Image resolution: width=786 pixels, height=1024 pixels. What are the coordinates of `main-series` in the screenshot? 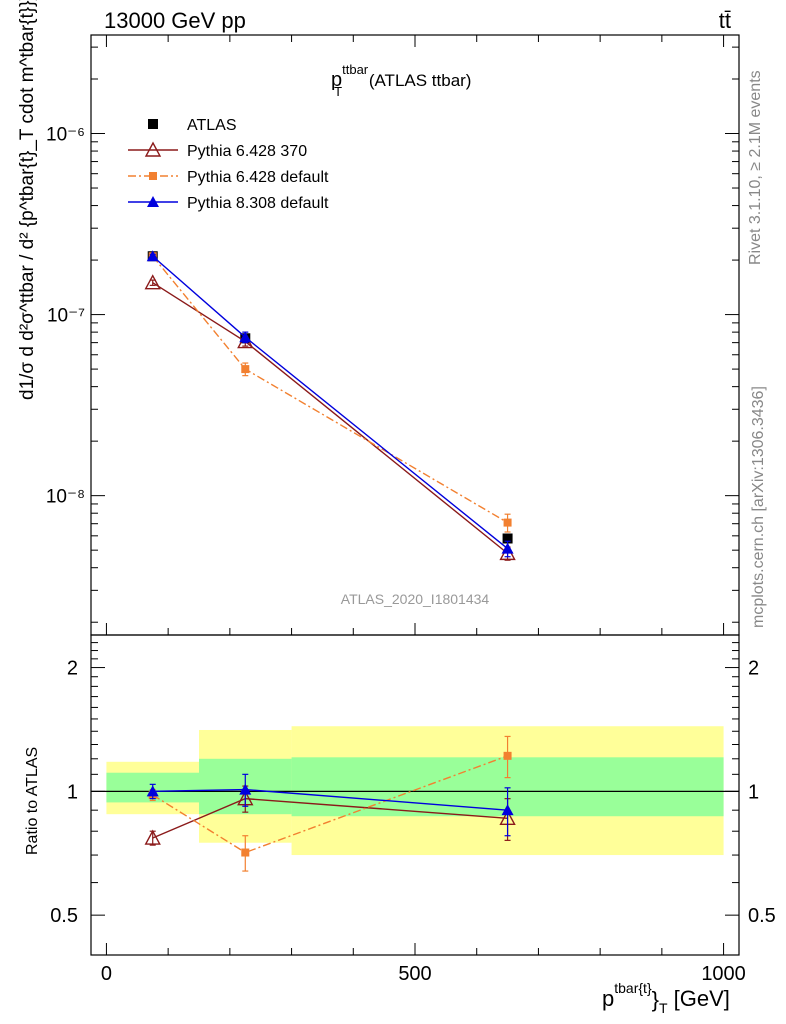 It's located at (330, 405).